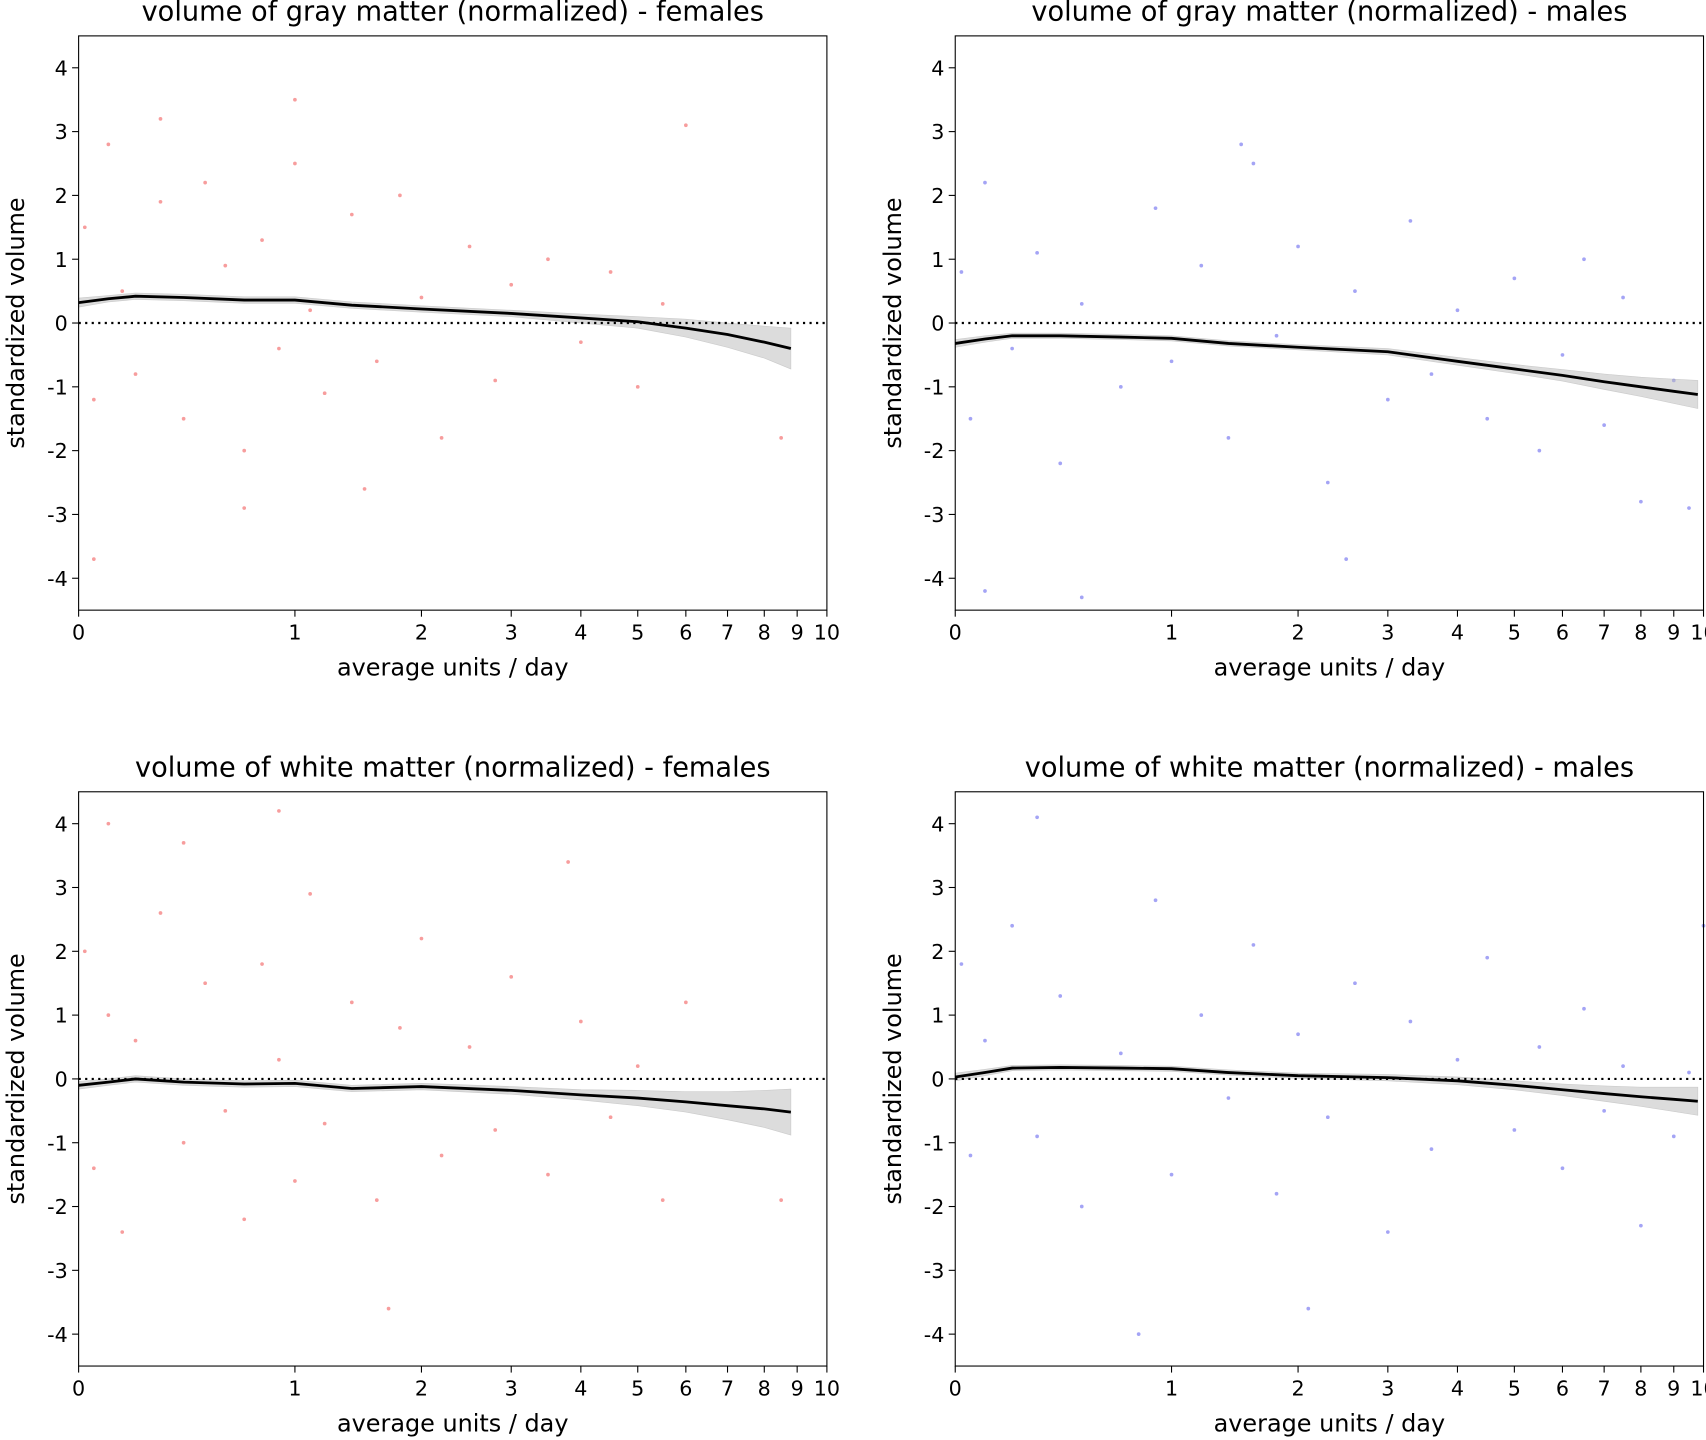 This screenshot has height=1440, width=1706. Describe the element at coordinates (61, 1016) in the screenshot. I see `y-tick-label: 1` at that location.